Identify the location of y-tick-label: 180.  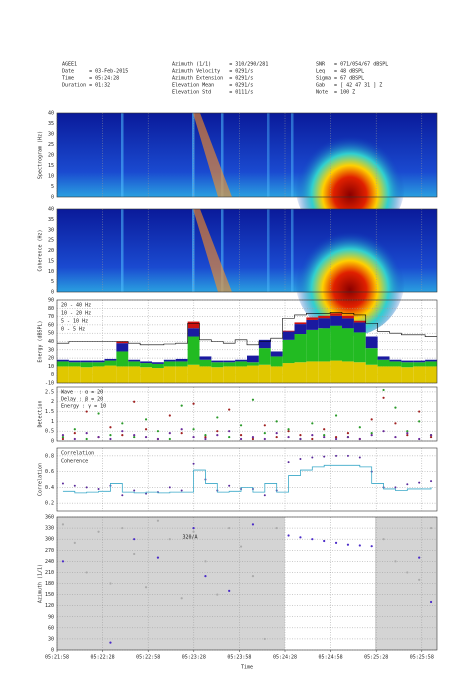
(49, 584).